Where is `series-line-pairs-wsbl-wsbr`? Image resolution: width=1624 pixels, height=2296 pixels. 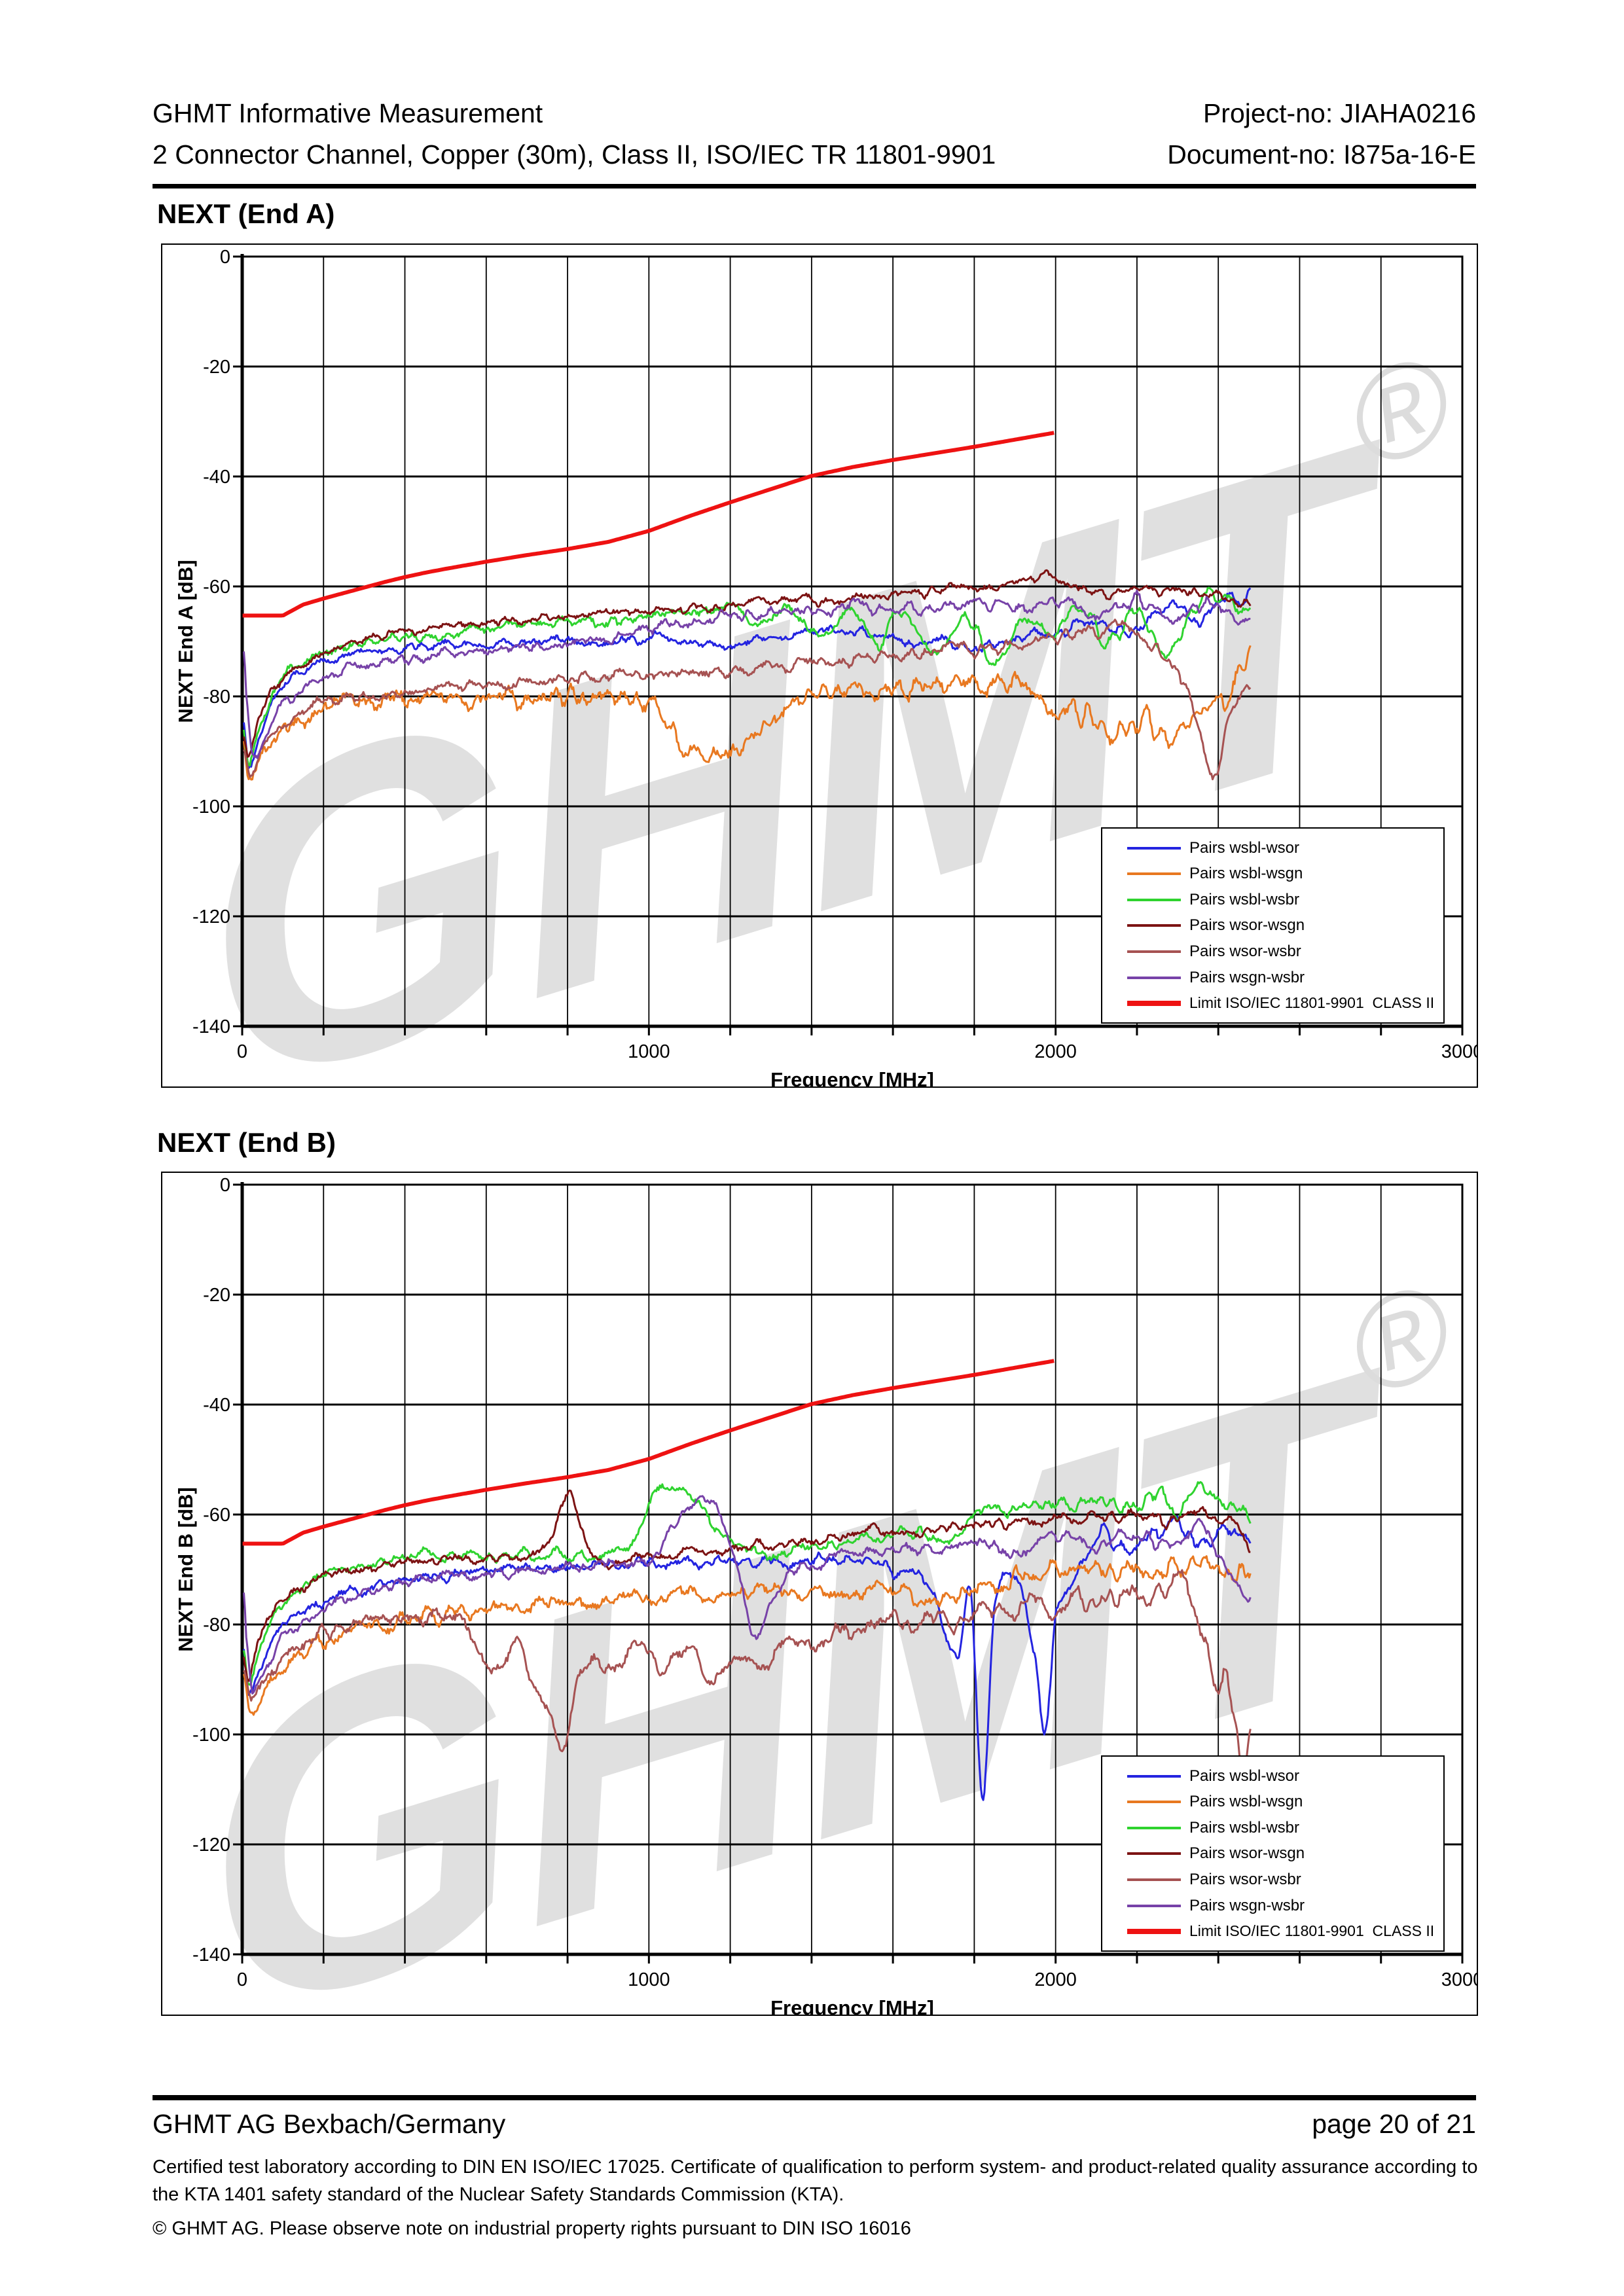 series-line-pairs-wsbl-wsbr is located at coordinates (747, 1583).